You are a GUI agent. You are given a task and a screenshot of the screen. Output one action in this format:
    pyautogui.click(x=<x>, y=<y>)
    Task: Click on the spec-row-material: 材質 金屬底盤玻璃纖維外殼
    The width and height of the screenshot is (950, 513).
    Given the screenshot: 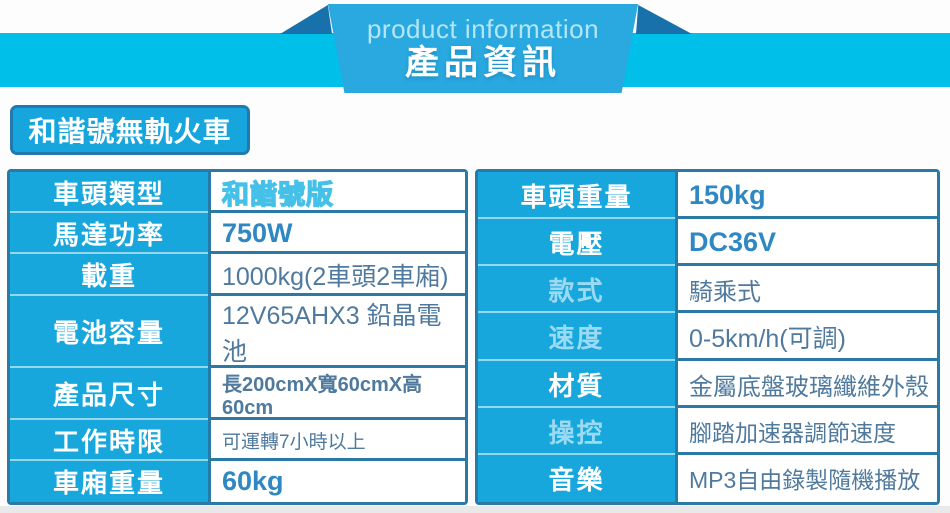 What is the action you would take?
    pyautogui.click(x=707, y=384)
    